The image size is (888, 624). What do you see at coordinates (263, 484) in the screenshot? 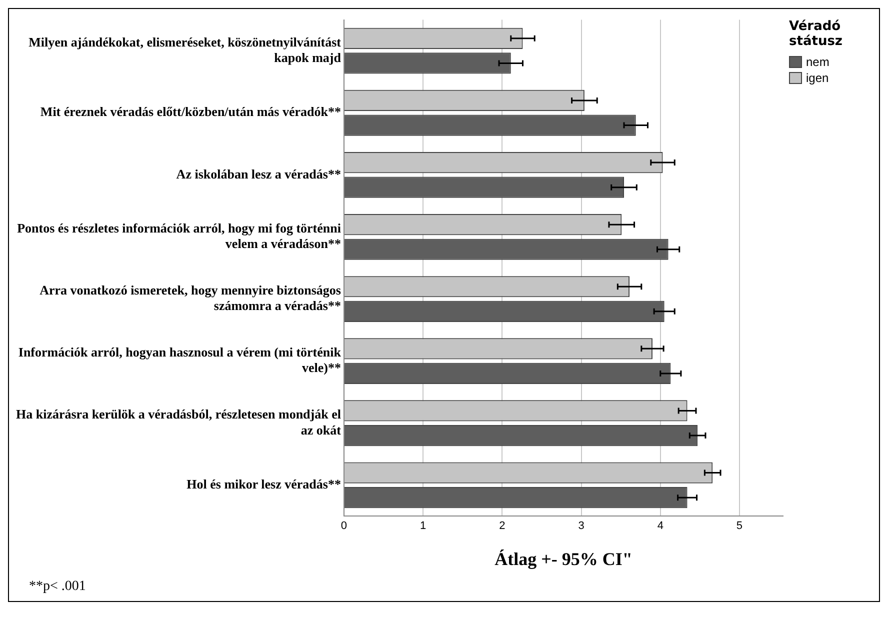
I see `y-tick-label: Hol és mikor lesz véradás**` at bounding box center [263, 484].